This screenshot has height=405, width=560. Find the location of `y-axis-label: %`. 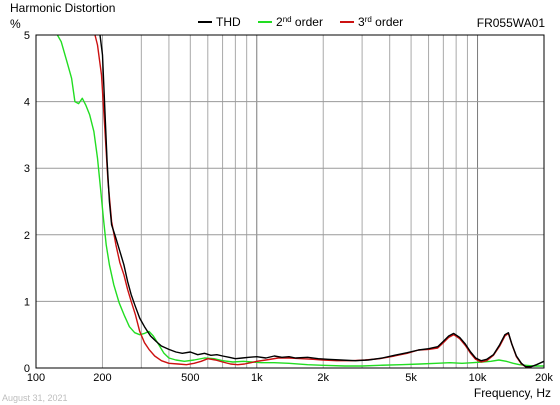

y-axis-label: % is located at coordinates (15, 24).